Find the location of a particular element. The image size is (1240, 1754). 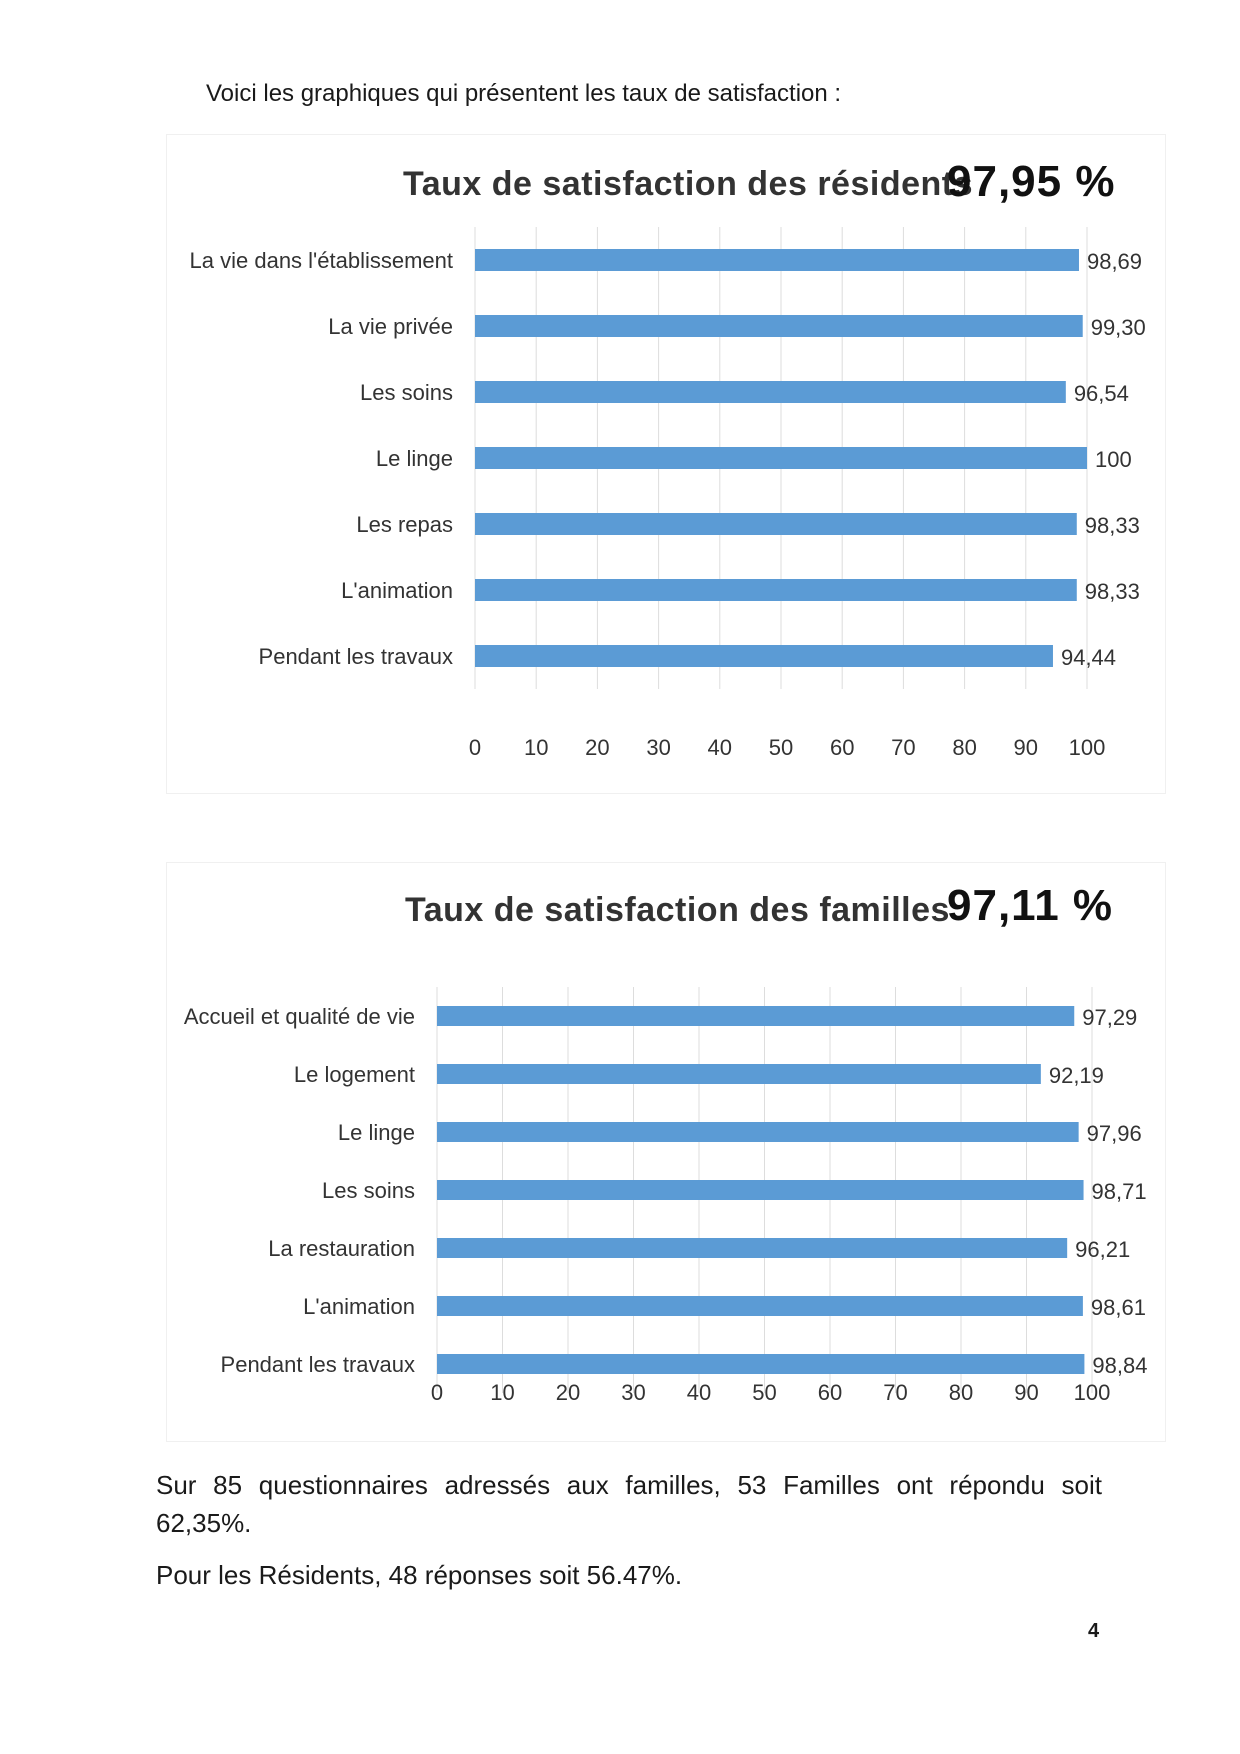

value-label: 97,96 is located at coordinates (1114, 1133).